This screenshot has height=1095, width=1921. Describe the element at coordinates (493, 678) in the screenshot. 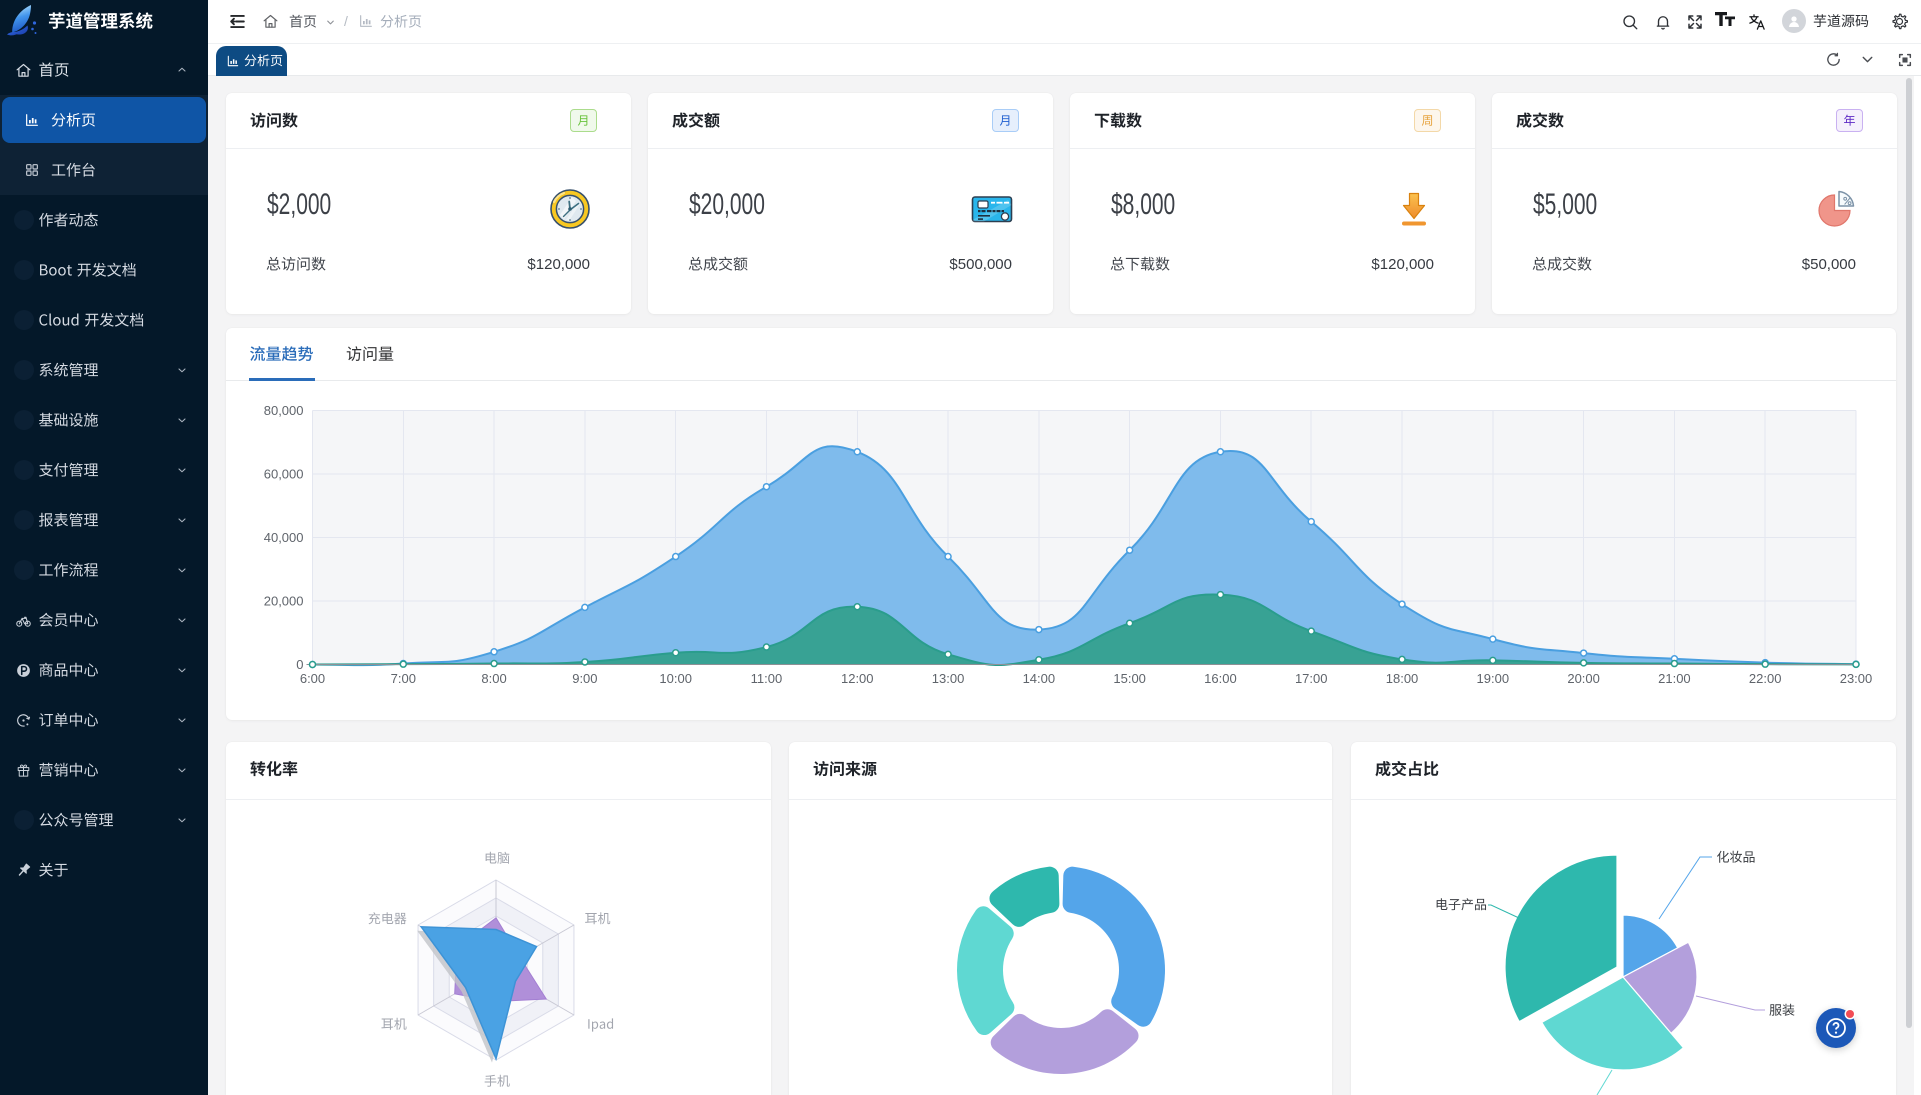

I see `svg-text: 8:00` at that location.